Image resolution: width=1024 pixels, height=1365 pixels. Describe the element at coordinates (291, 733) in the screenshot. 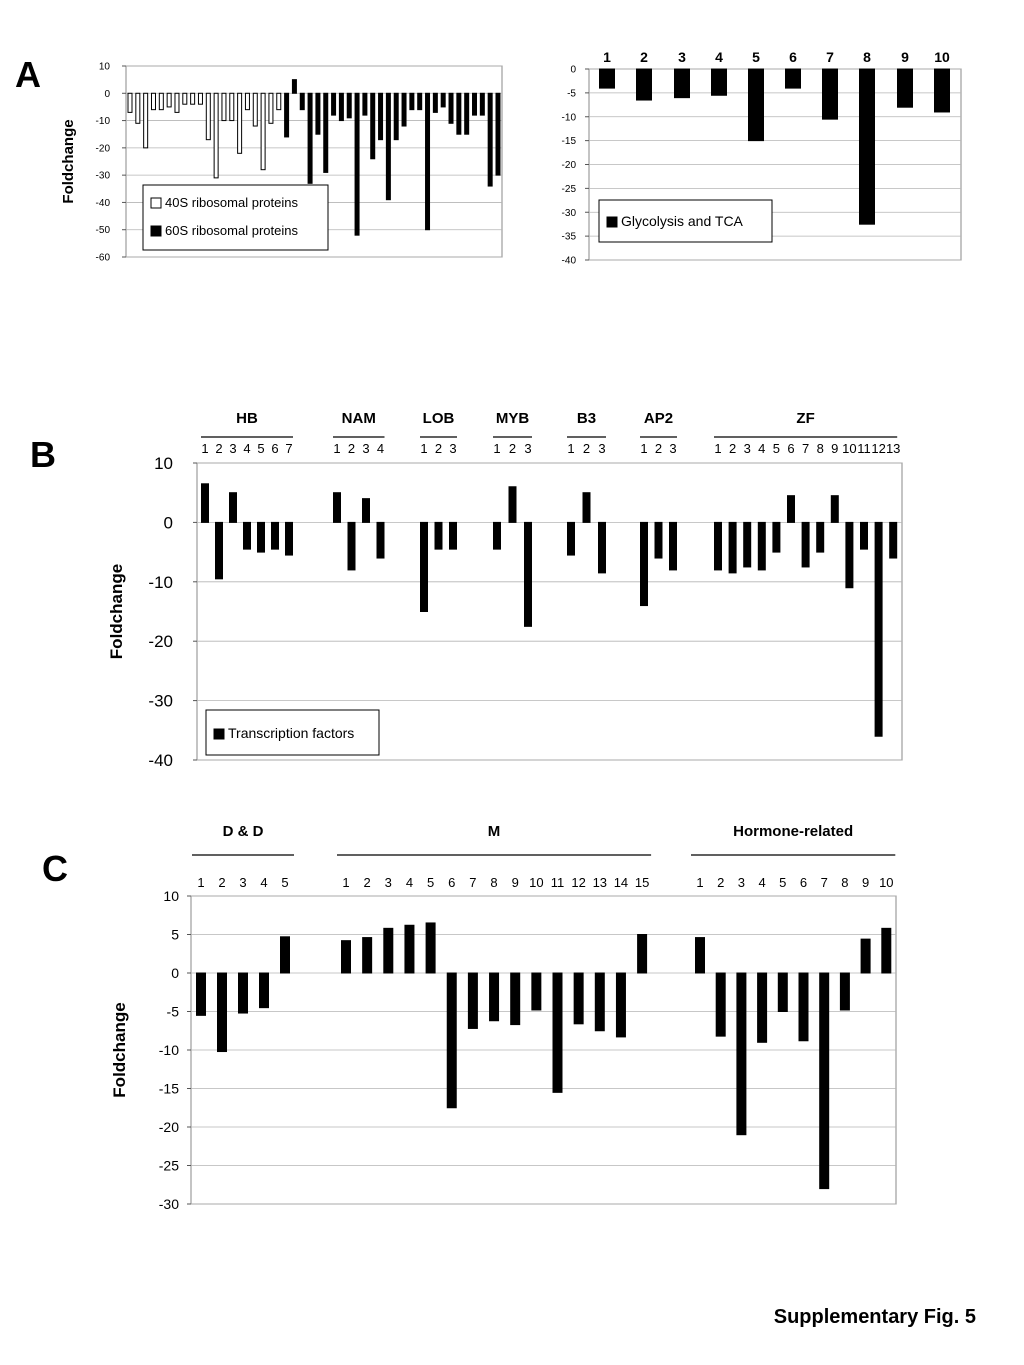

I see `legend-label: Transcription factors` at that location.